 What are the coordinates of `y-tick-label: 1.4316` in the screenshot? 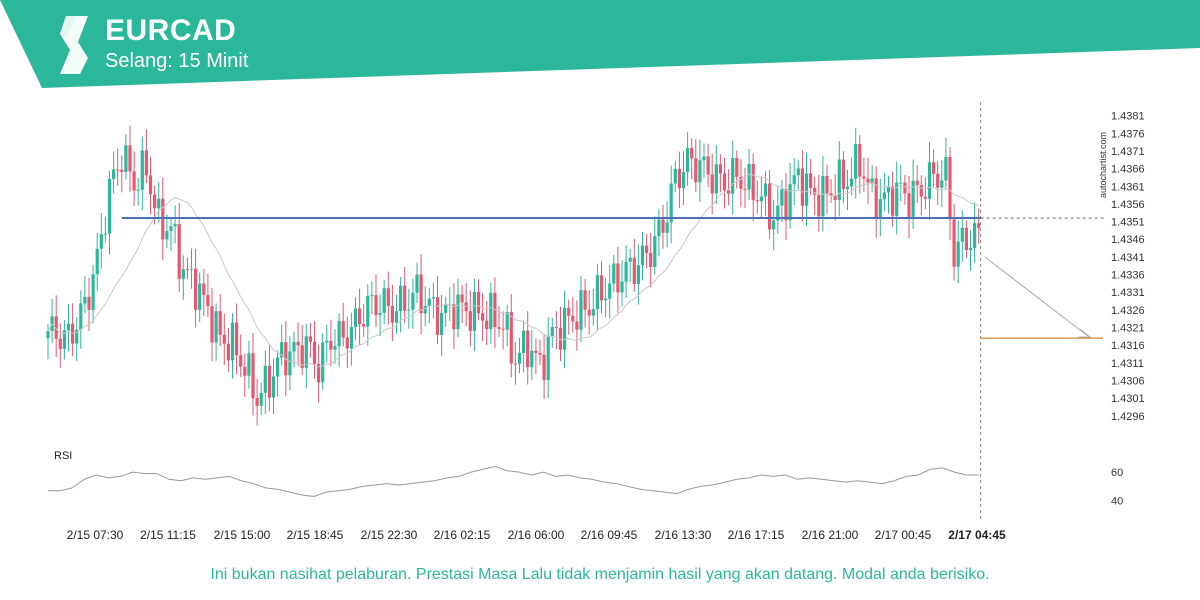 It's located at (1128, 346).